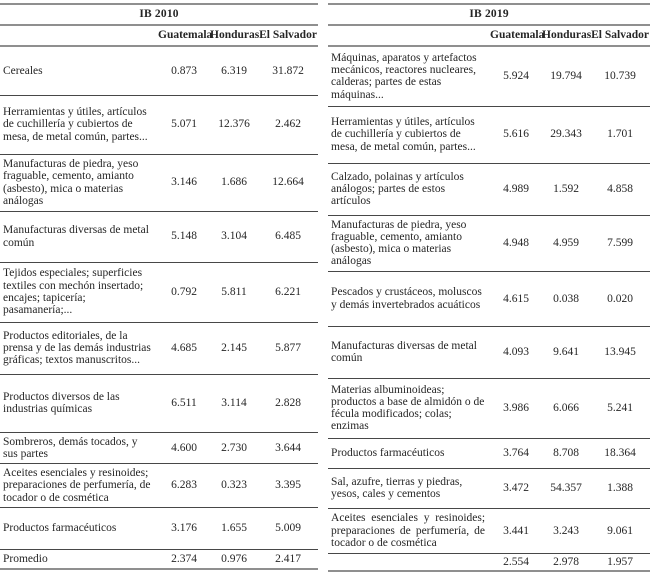 Image resolution: width=650 pixels, height=573 pixels. What do you see at coordinates (620, 453) in the screenshot?
I see `cell-value: 18.364` at bounding box center [620, 453].